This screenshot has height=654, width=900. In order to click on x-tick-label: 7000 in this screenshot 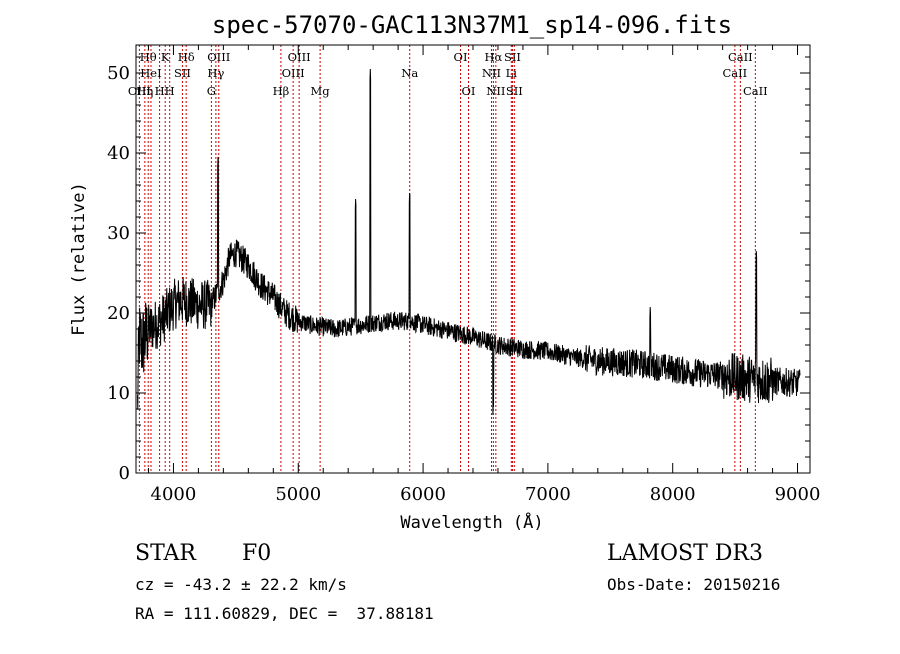, I will do `click(548, 494)`.